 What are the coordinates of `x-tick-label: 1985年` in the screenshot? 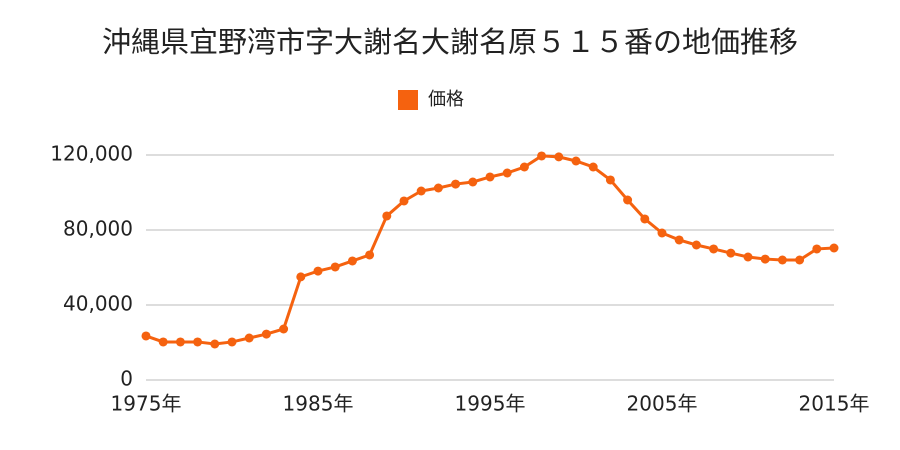 It's located at (318, 404).